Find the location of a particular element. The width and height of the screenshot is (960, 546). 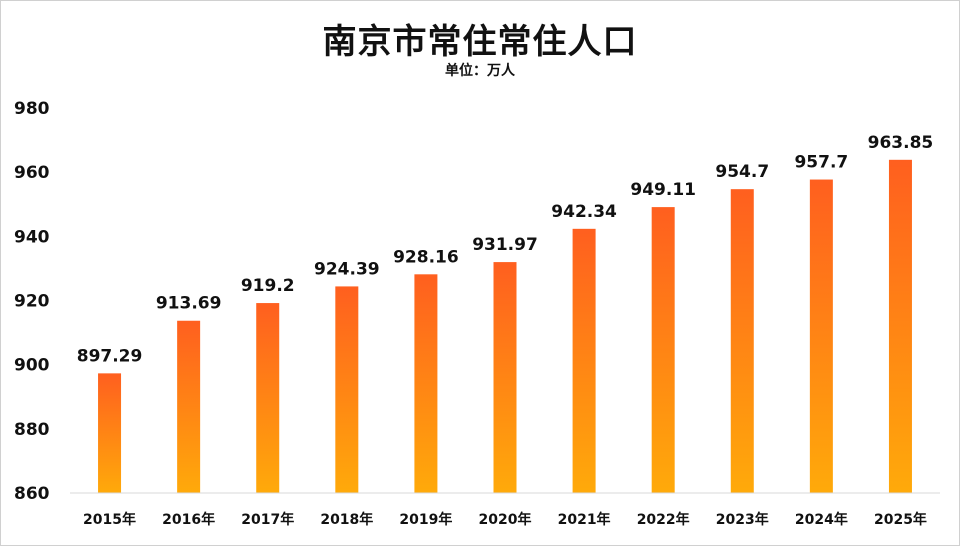

x-tick-label: 2024年 is located at coordinates (821, 519).